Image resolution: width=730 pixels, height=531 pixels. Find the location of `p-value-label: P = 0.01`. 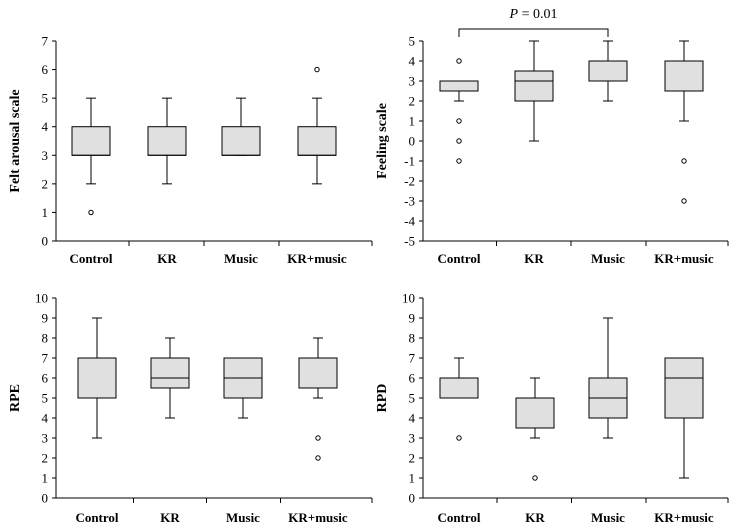

p-value-label: P = 0.01 is located at coordinates (533, 14).